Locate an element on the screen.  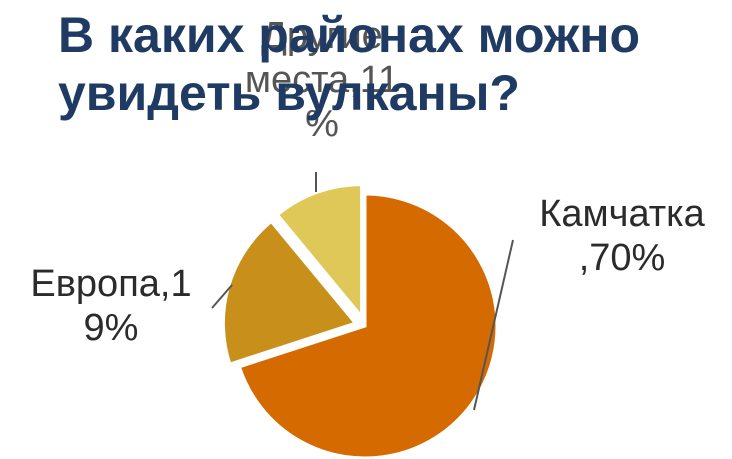
data-label-europe-line-2: 9% is located at coordinates (111, 328).